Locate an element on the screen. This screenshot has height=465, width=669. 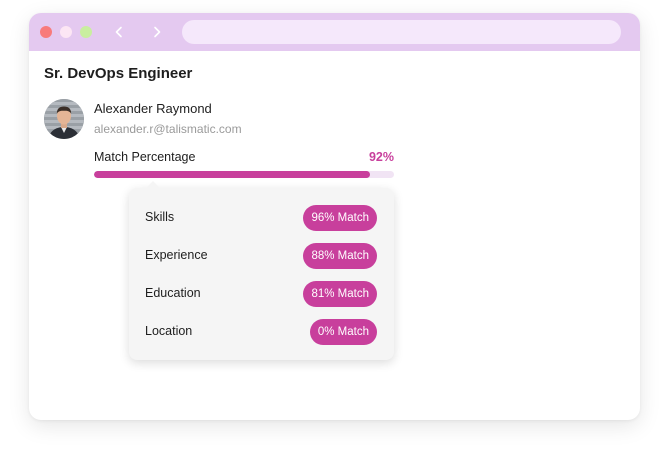
candidate-email: alexander.r@talismatic.com is located at coordinates (168, 129).